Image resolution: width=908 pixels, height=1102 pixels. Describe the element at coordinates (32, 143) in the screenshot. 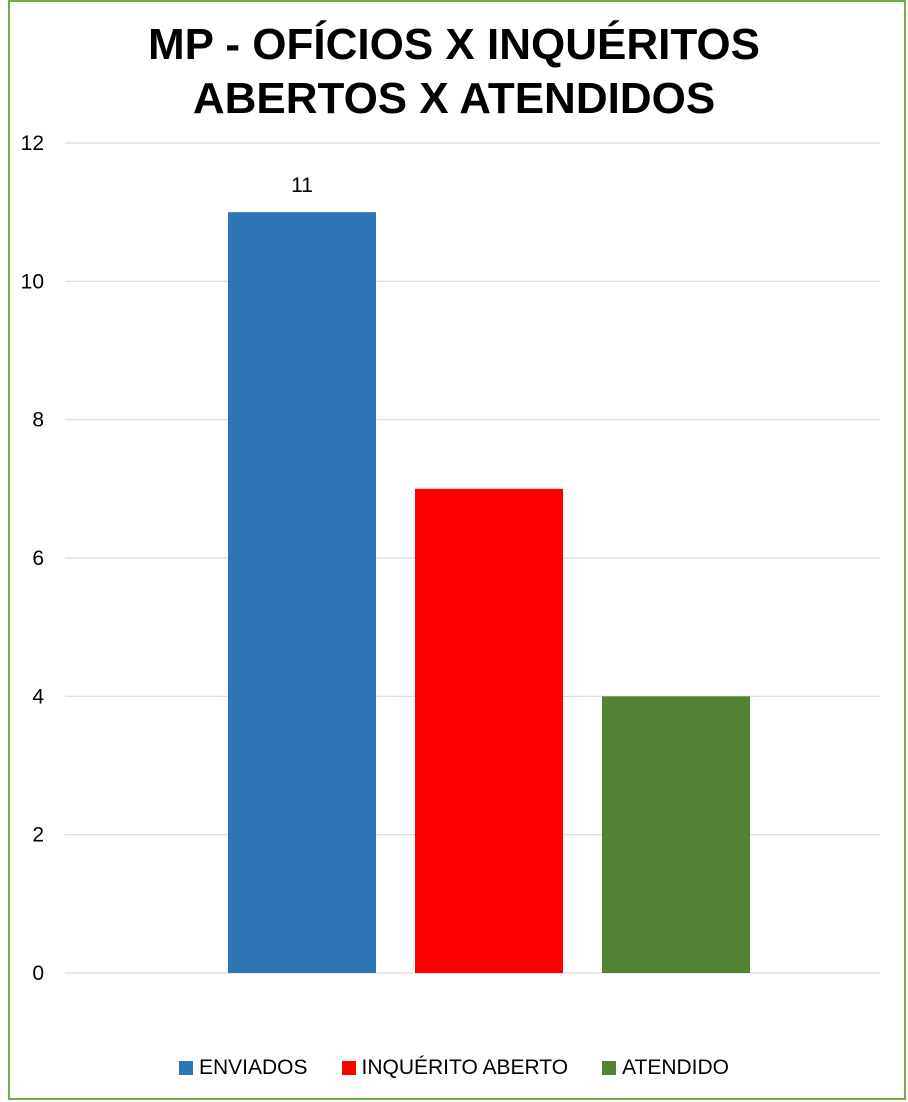

I see `y-tick-label: 12` at that location.